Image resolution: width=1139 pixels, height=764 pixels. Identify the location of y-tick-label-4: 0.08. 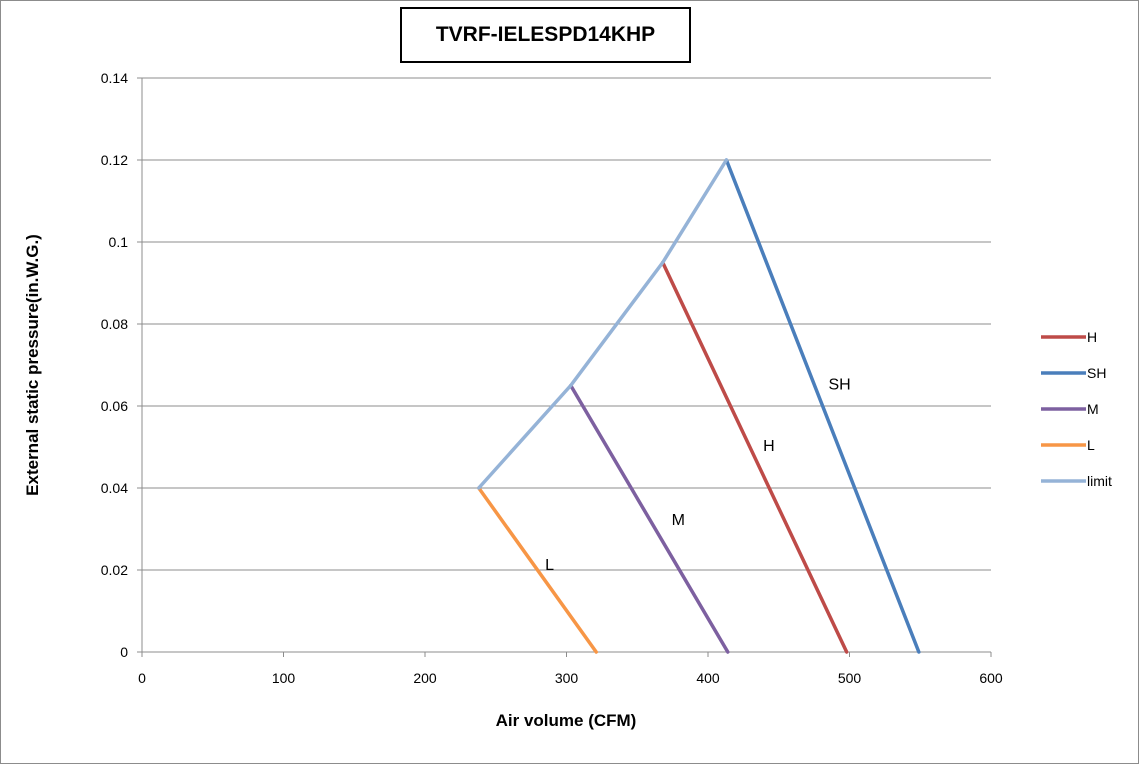
(114, 324).